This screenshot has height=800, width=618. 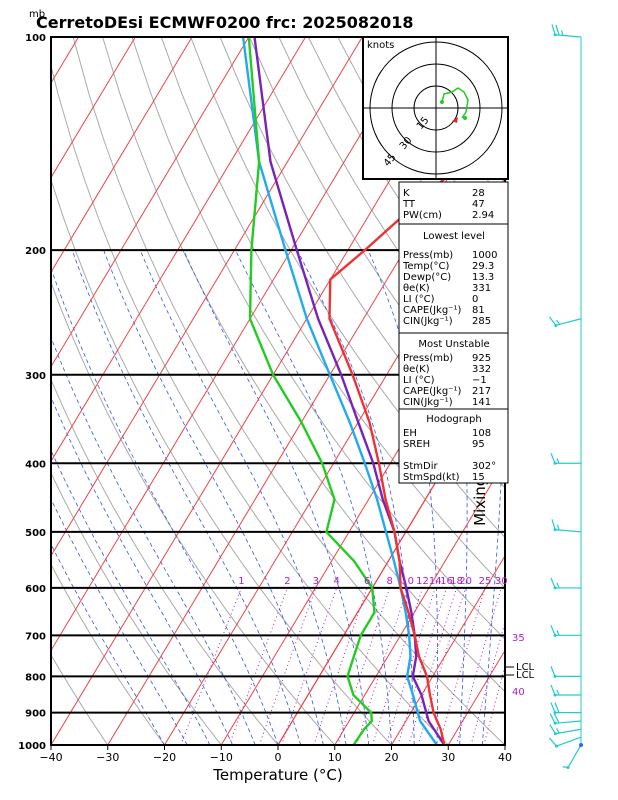 What do you see at coordinates (525, 667) in the screenshot?
I see `lcl-label-1: LCL` at bounding box center [525, 667].